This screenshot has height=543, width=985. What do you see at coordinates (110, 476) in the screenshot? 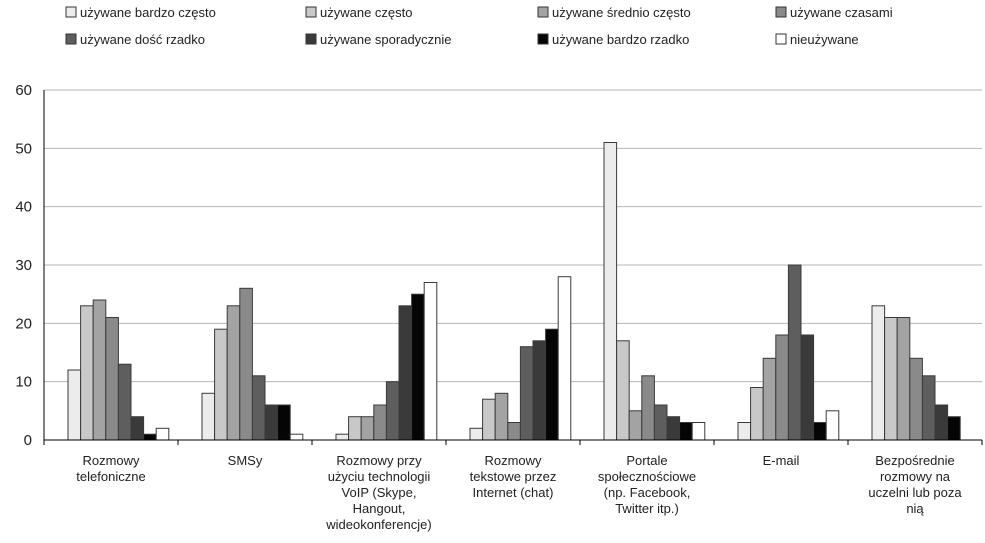
I see `x-category-label-line: telefoniczne` at bounding box center [110, 476].